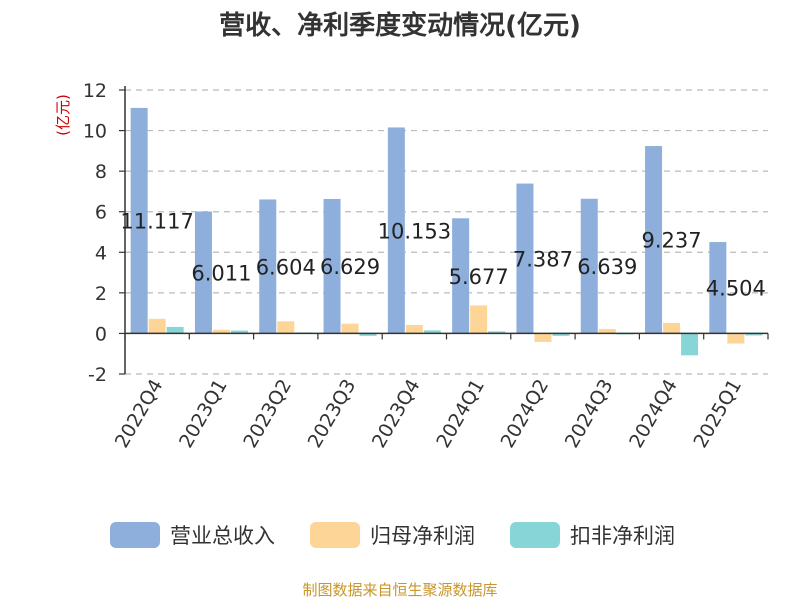 This screenshot has height=600, width=800. What do you see at coordinates (221, 273) in the screenshot?
I see `data-label: 6.011` at bounding box center [221, 273].